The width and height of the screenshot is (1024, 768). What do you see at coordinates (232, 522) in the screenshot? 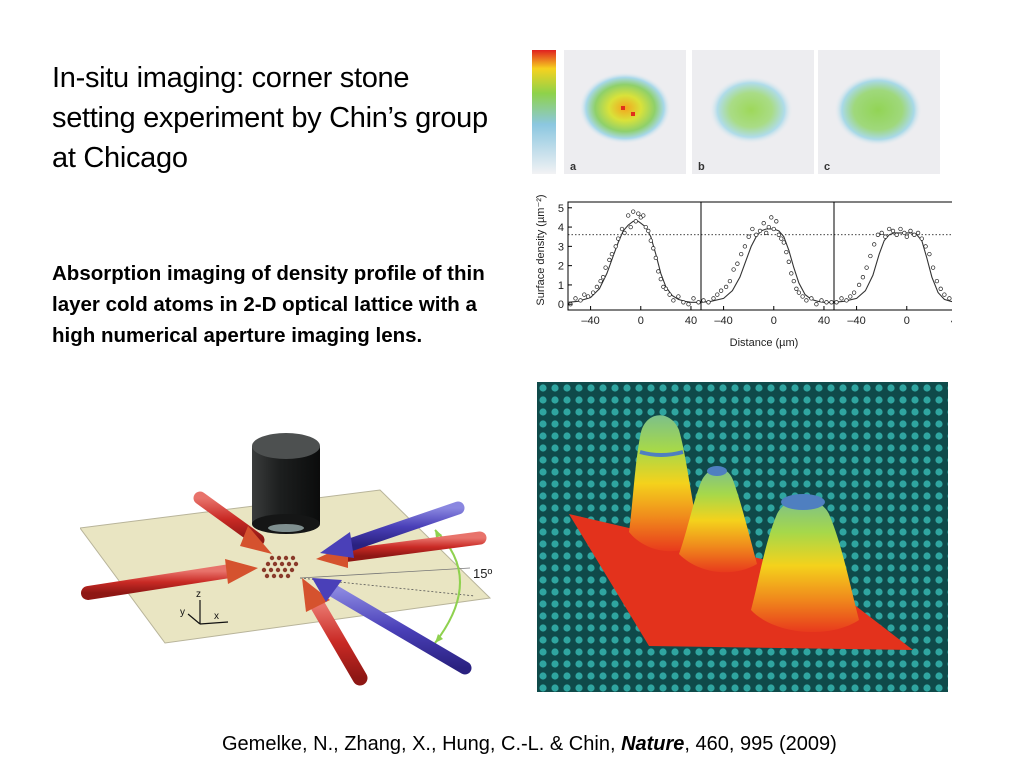
I see `beam-arrow-red-upper-left` at bounding box center [232, 522].